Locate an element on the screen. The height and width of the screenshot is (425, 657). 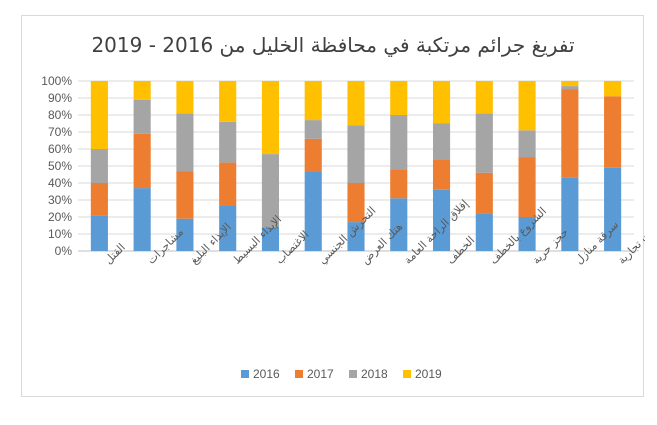
legend-label: 2018 is located at coordinates (374, 374).